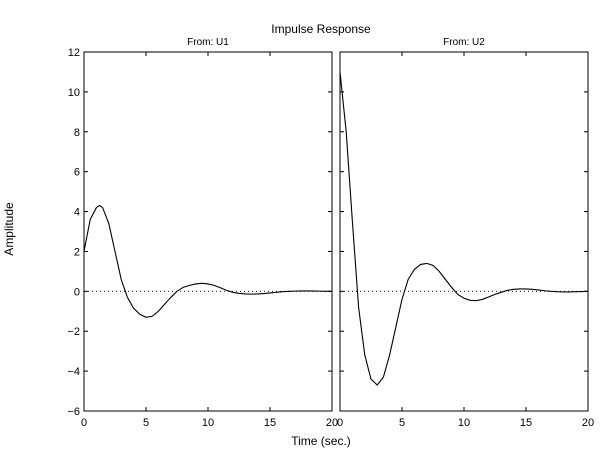  I want to click on y-tick-label: 10, so click(74, 93).